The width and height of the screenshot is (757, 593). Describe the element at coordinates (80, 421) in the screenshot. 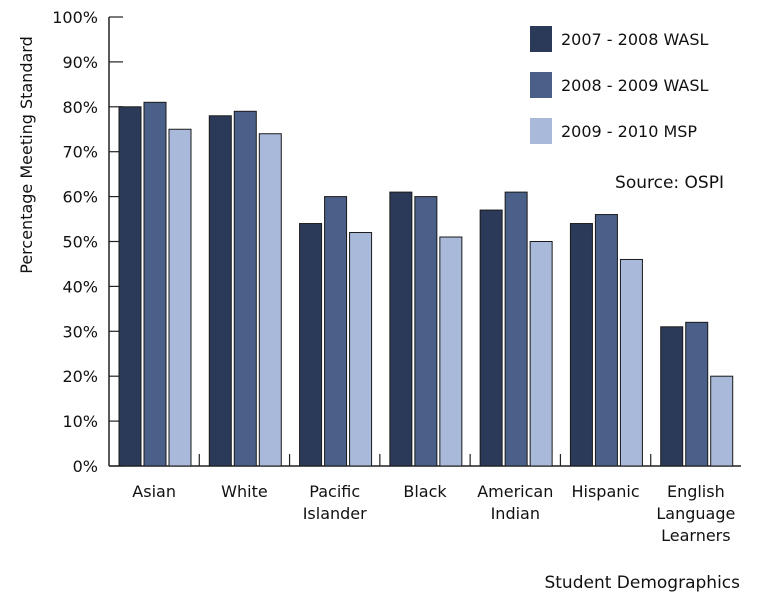

I see `y-tick-label: 10%` at that location.